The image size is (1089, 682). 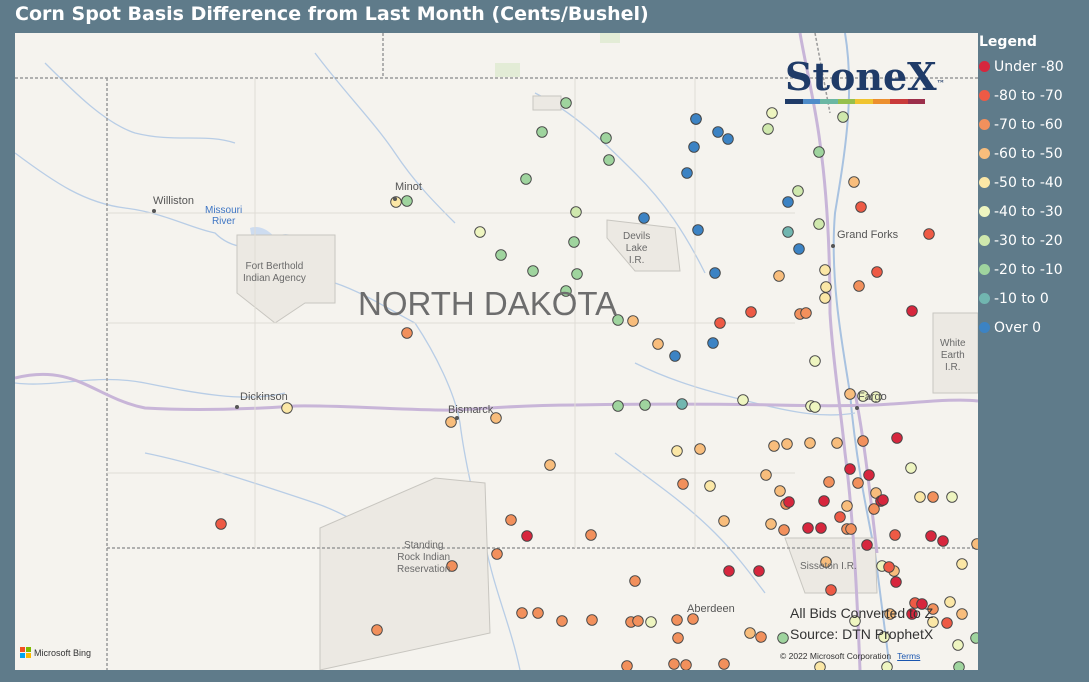 I want to click on legend-item: Over 0, so click(x=1034, y=327).